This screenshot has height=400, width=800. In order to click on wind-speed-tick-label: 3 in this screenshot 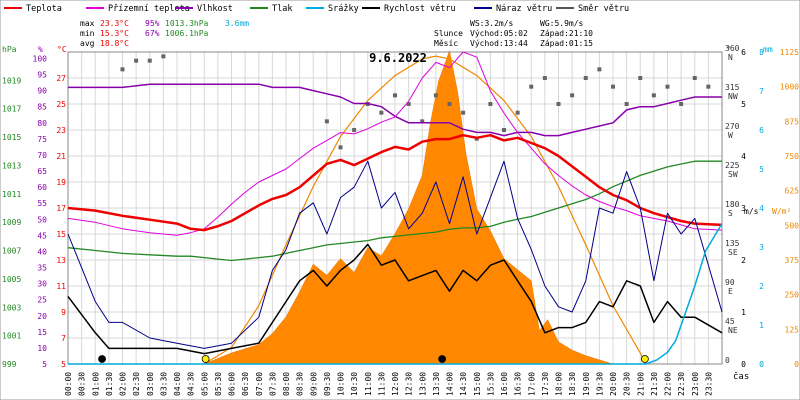, I will do `click(743, 208)`.